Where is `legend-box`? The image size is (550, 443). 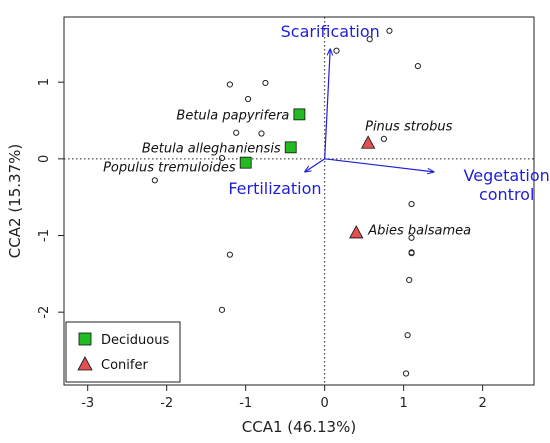 legend-box is located at coordinates (123, 352).